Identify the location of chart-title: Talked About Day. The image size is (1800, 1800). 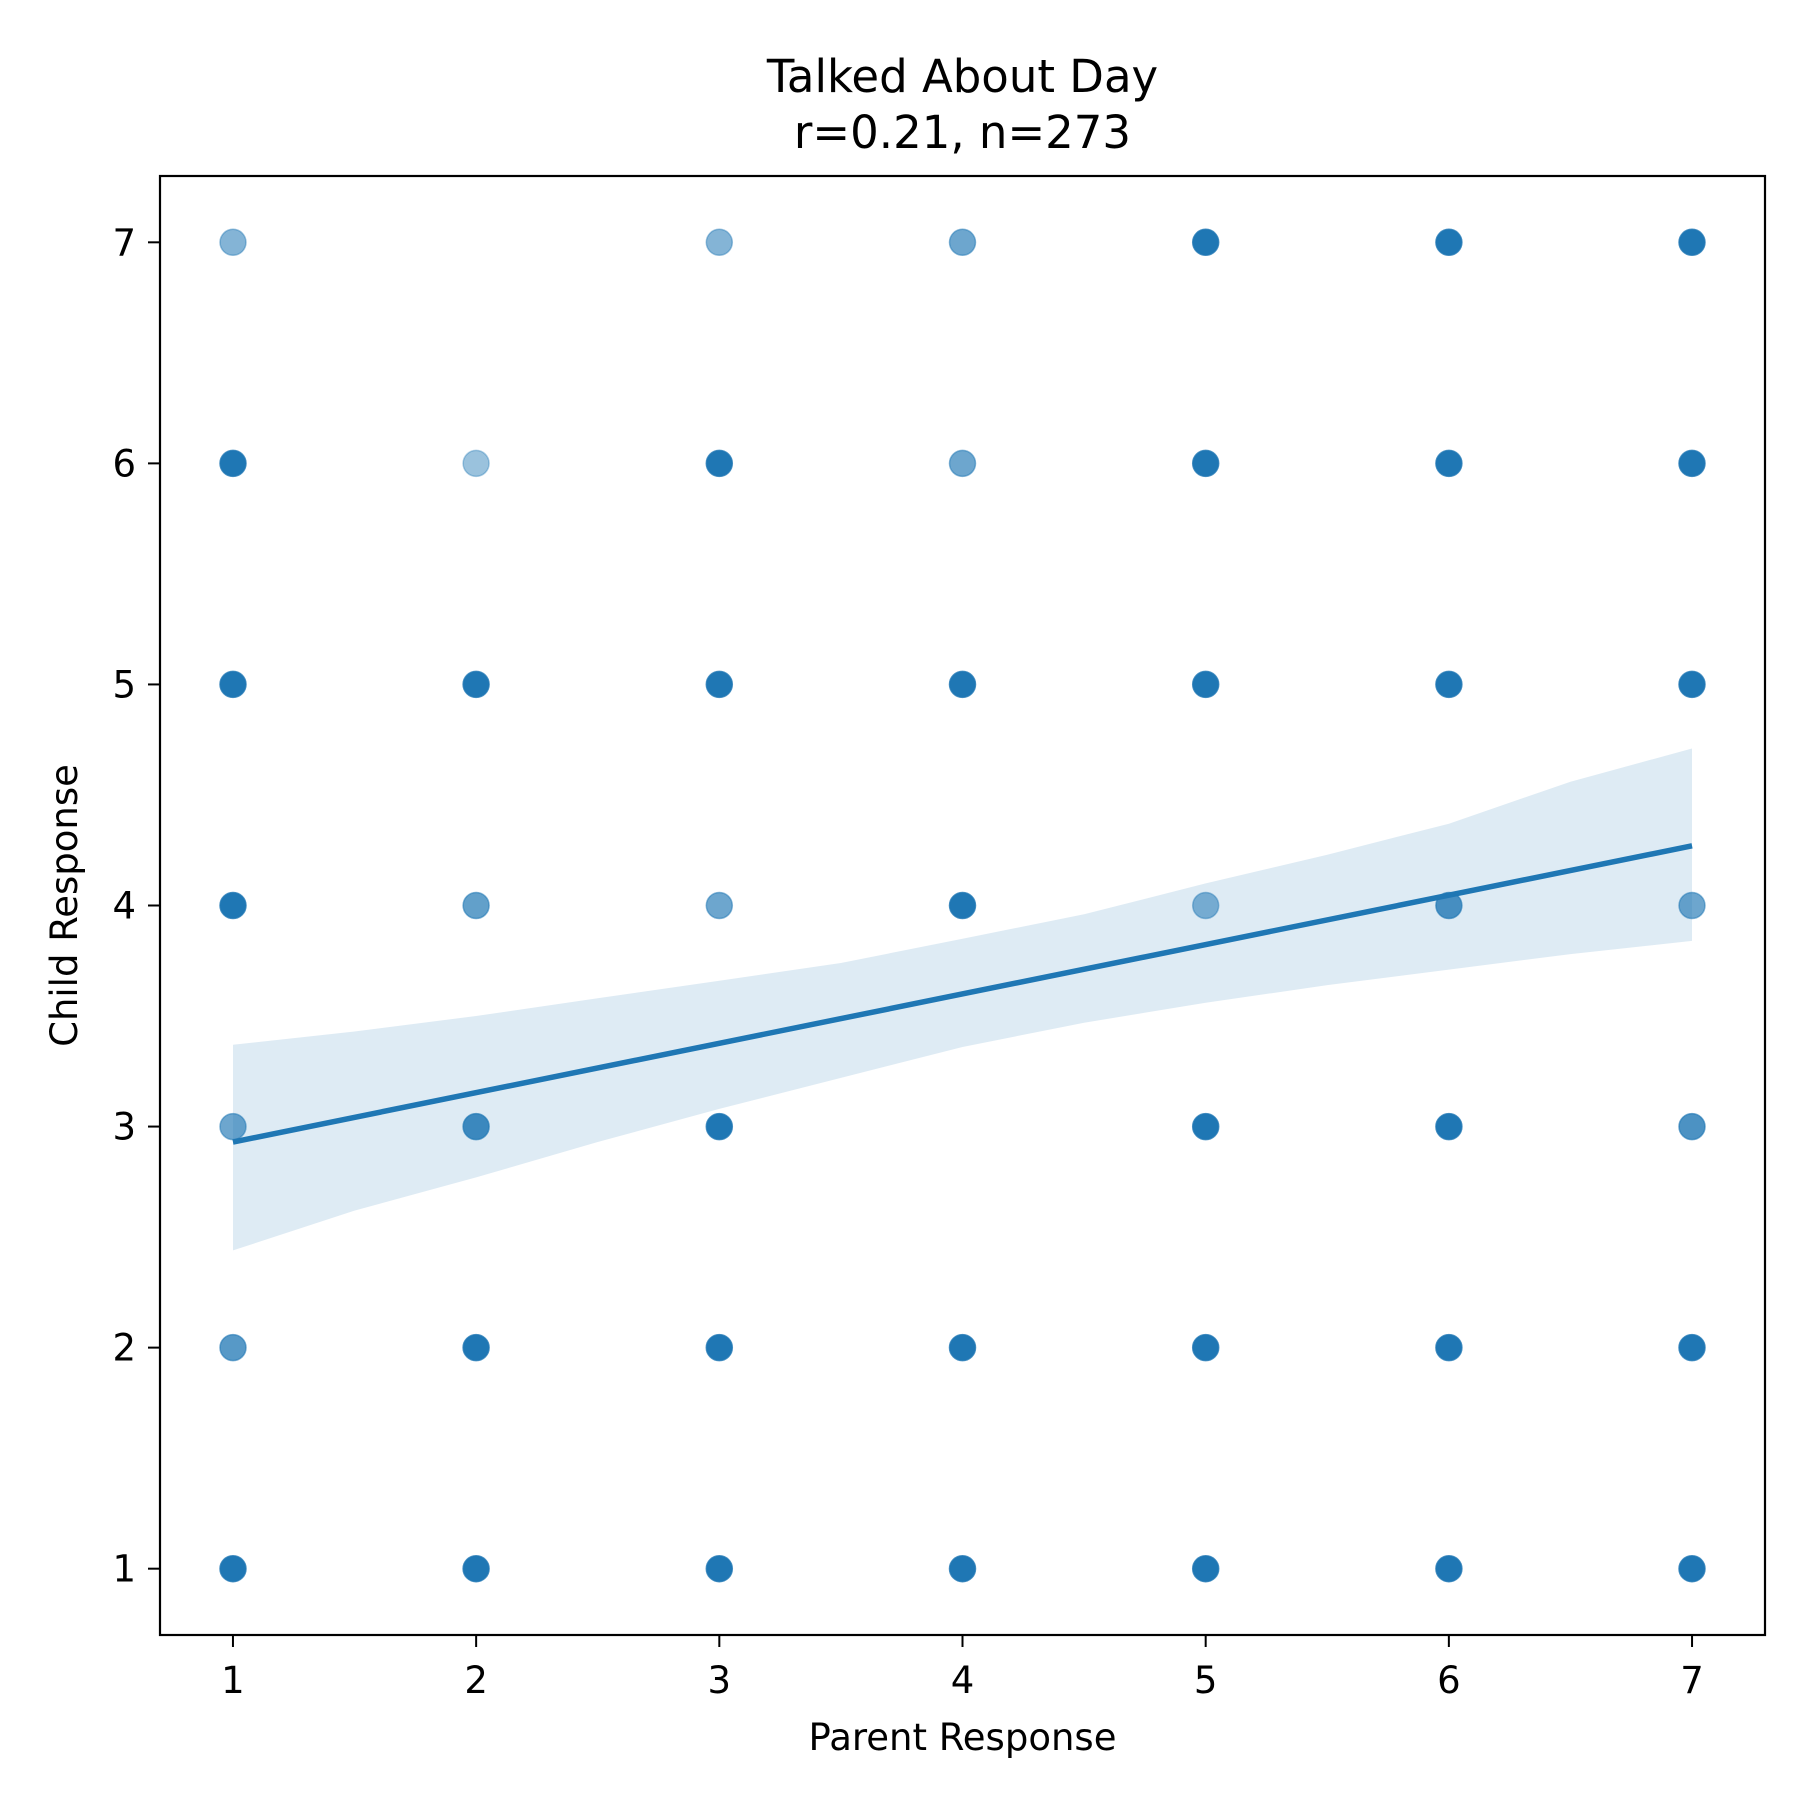
(962, 76).